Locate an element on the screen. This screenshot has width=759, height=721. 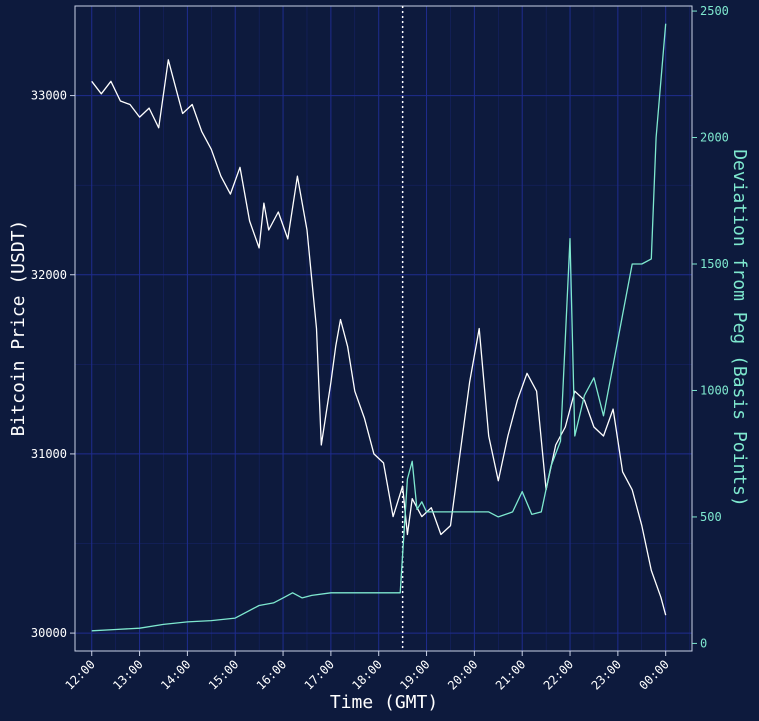
y-left-tick-label: 31000 is located at coordinates (49, 454).